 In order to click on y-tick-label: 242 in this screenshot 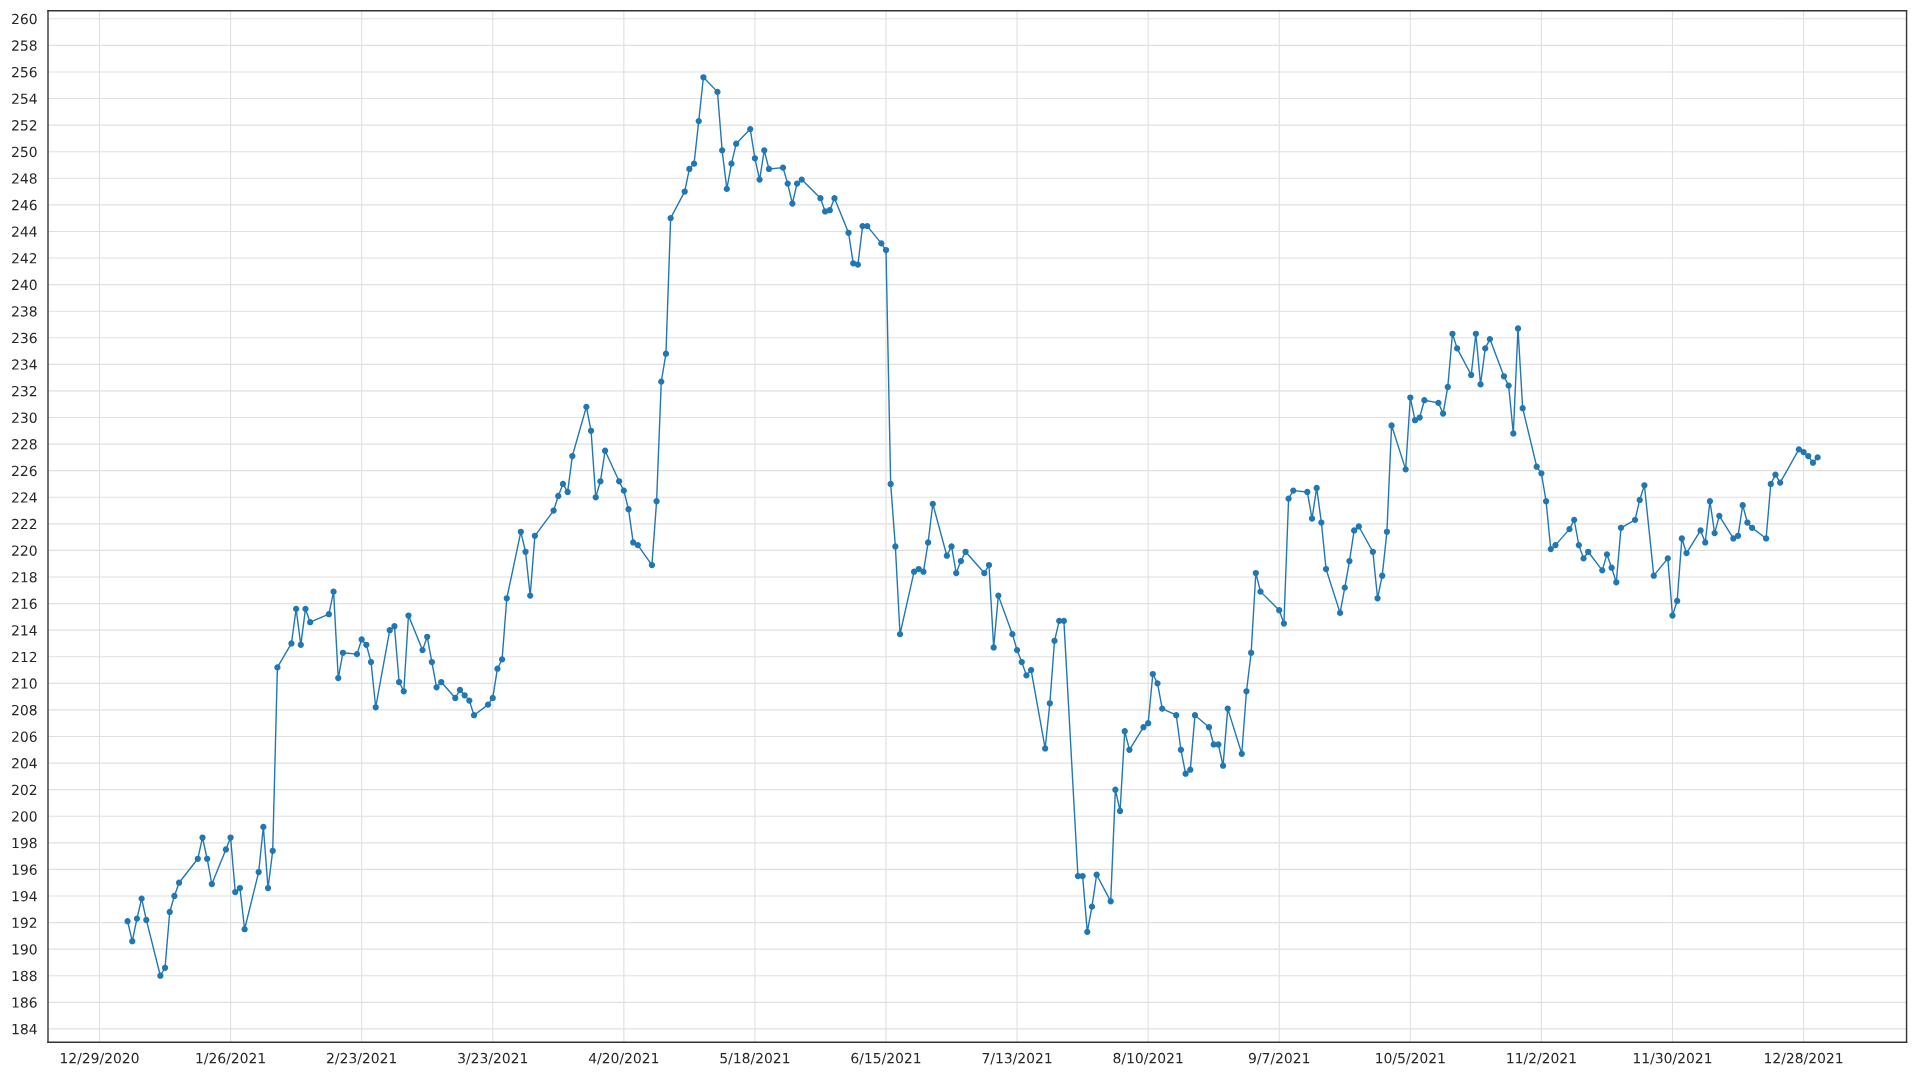, I will do `click(24, 258)`.